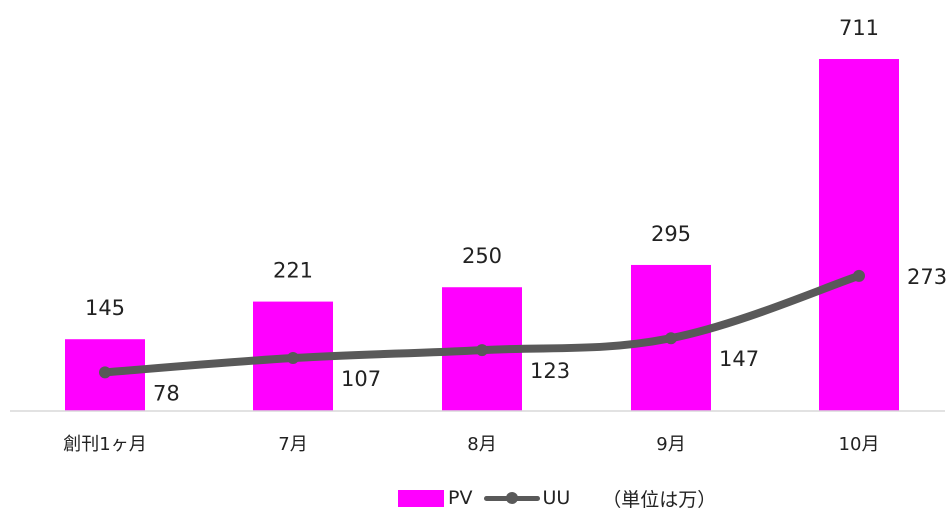 Image resolution: width=952 pixels, height=513 pixels. Describe the element at coordinates (927, 277) in the screenshot. I see `uu-value-label: 273` at that location.